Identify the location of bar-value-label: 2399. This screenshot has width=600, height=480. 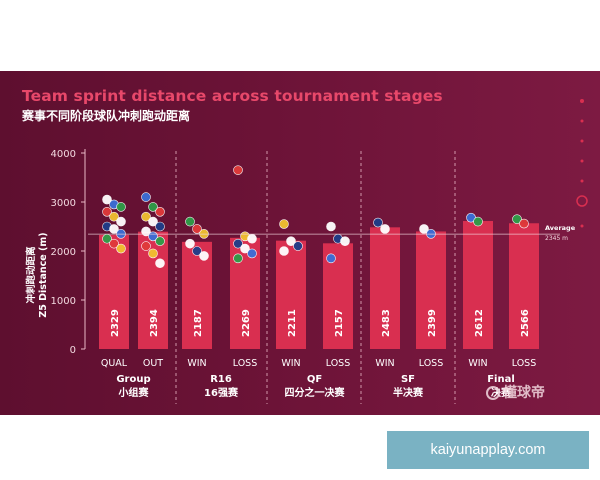
(432, 323).